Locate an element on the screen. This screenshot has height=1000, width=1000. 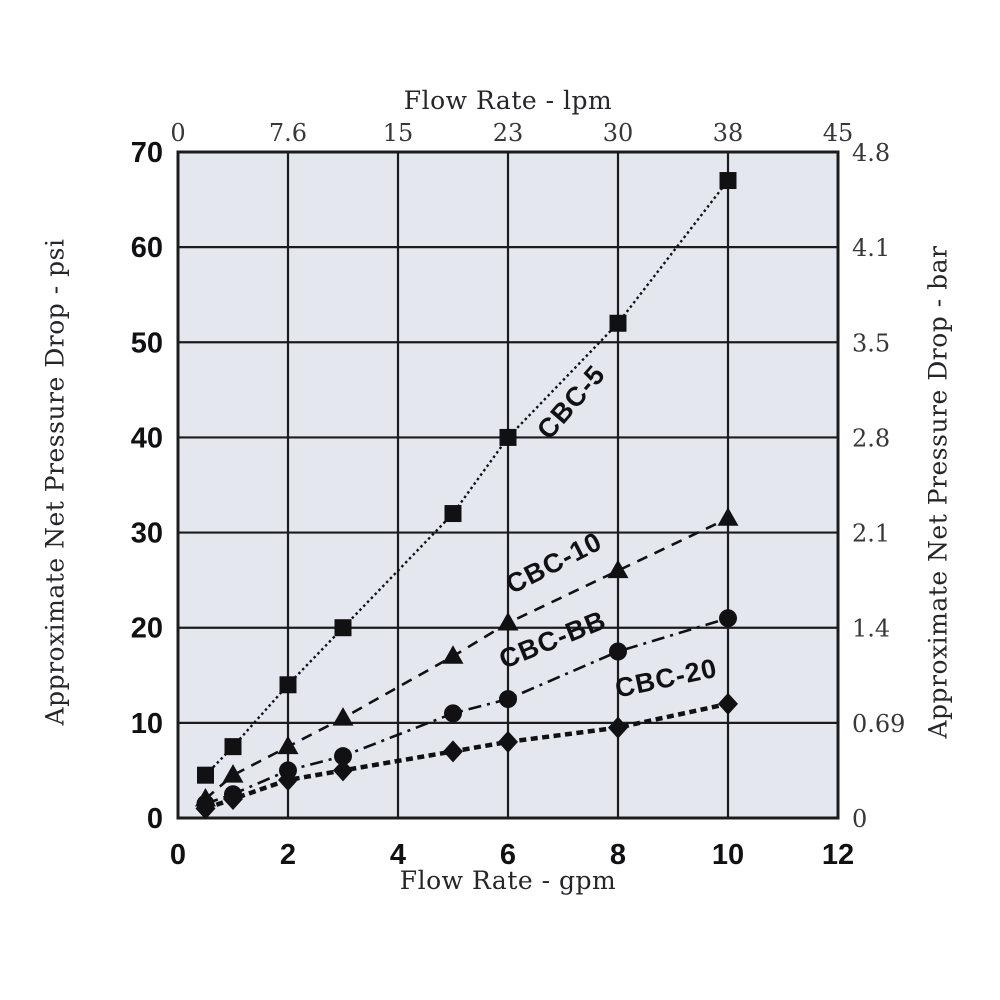
left-axis-tick: 10 is located at coordinates (147, 724).